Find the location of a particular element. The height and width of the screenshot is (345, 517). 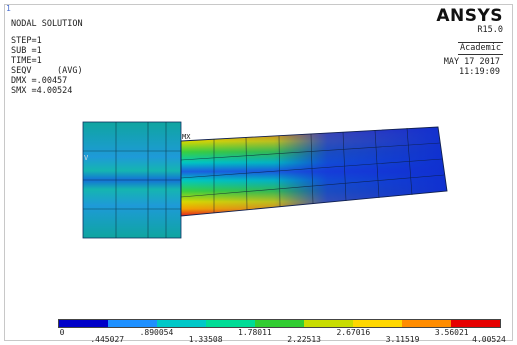

step-label: STEP=1 is located at coordinates (26, 41).